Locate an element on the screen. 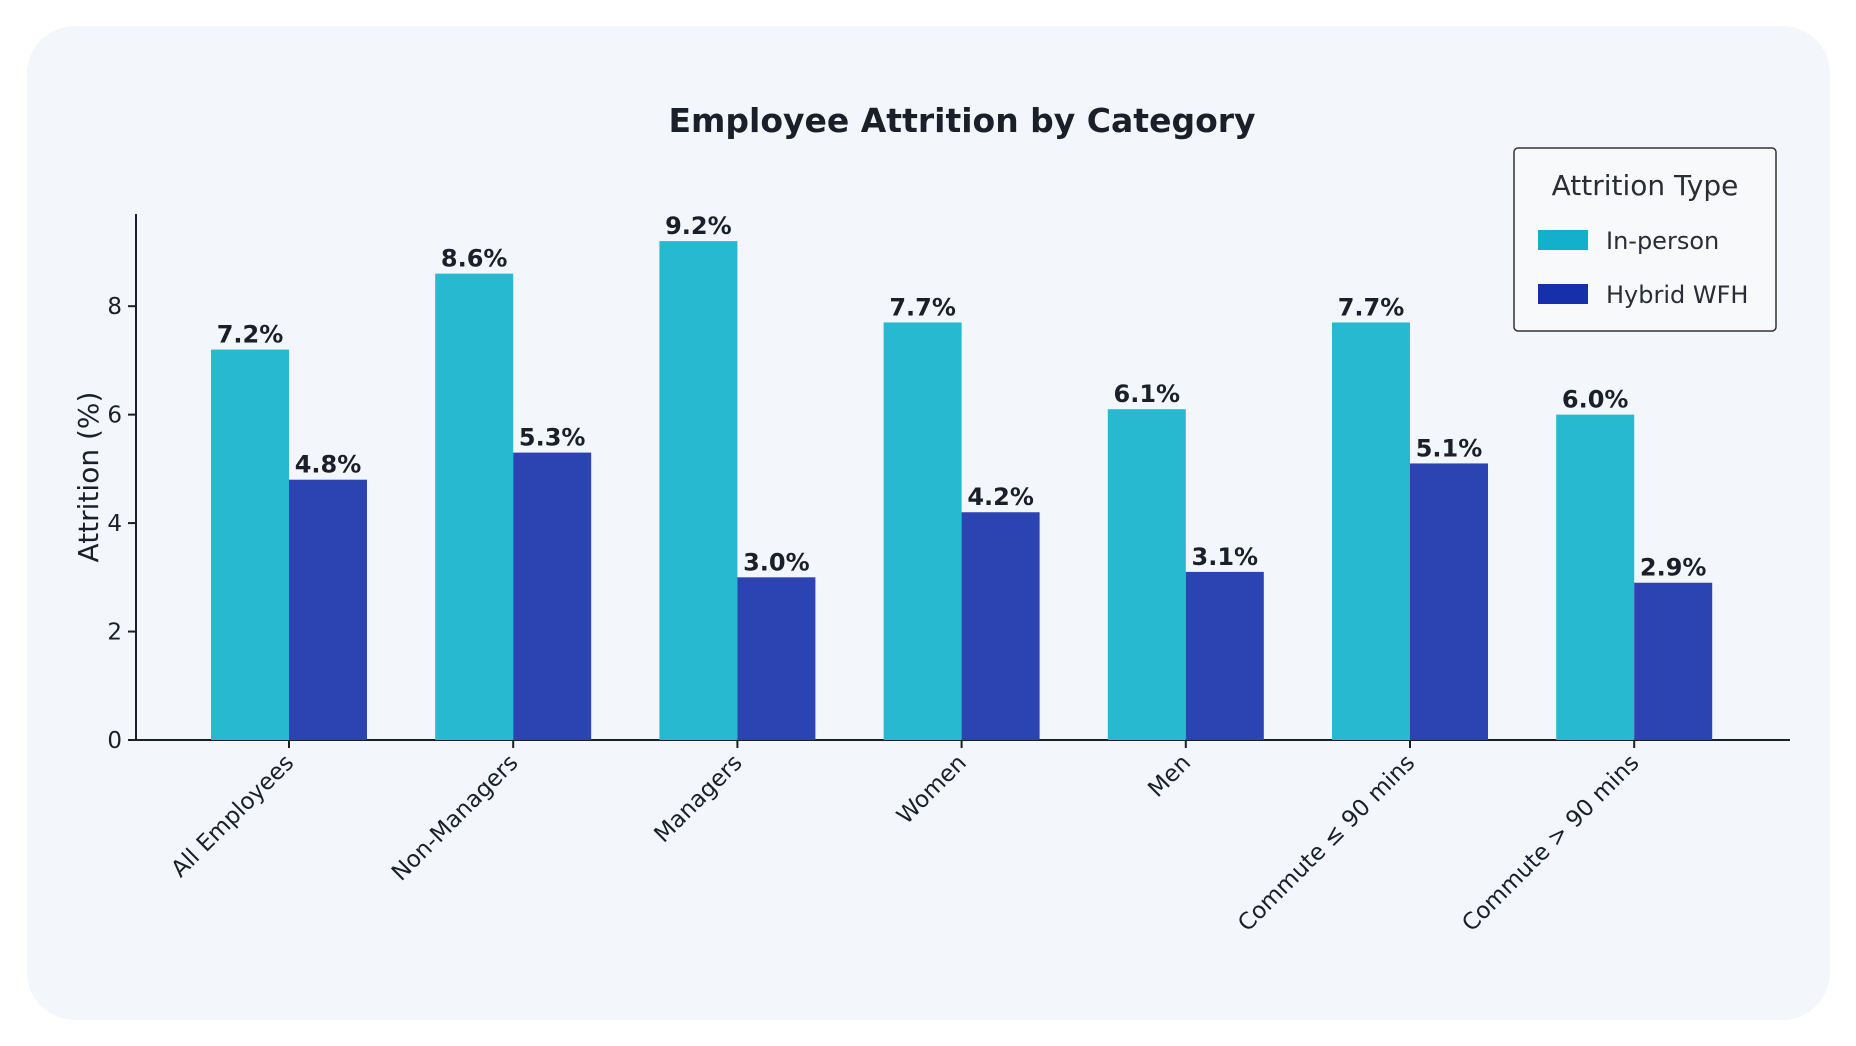 The image size is (1856, 1046). category-label-all-employees: All Employees is located at coordinates (233, 816).